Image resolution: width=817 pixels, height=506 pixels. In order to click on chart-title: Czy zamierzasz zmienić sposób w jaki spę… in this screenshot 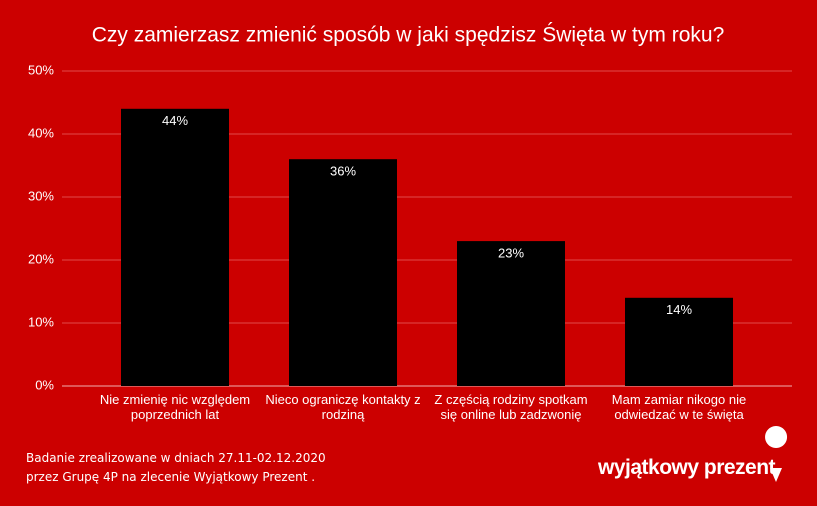, I will do `click(408, 35)`.